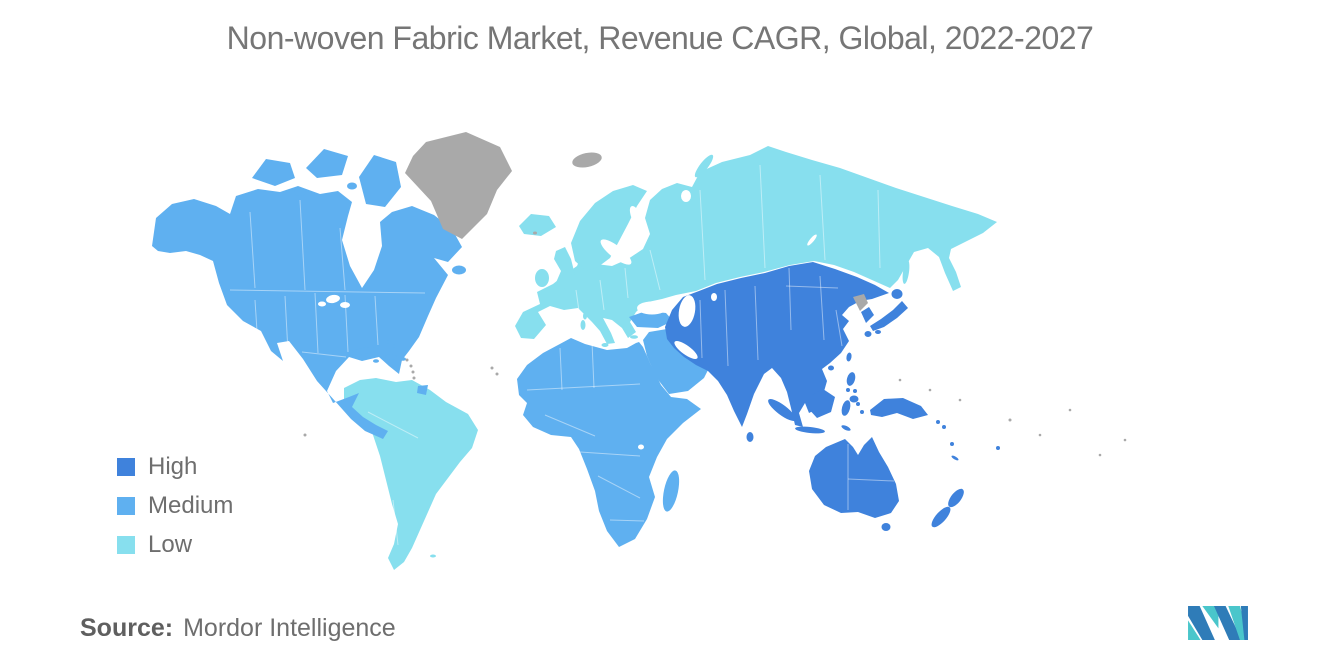 The image size is (1320, 665). Describe the element at coordinates (831, 368) in the screenshot. I see `region-hainan` at that location.